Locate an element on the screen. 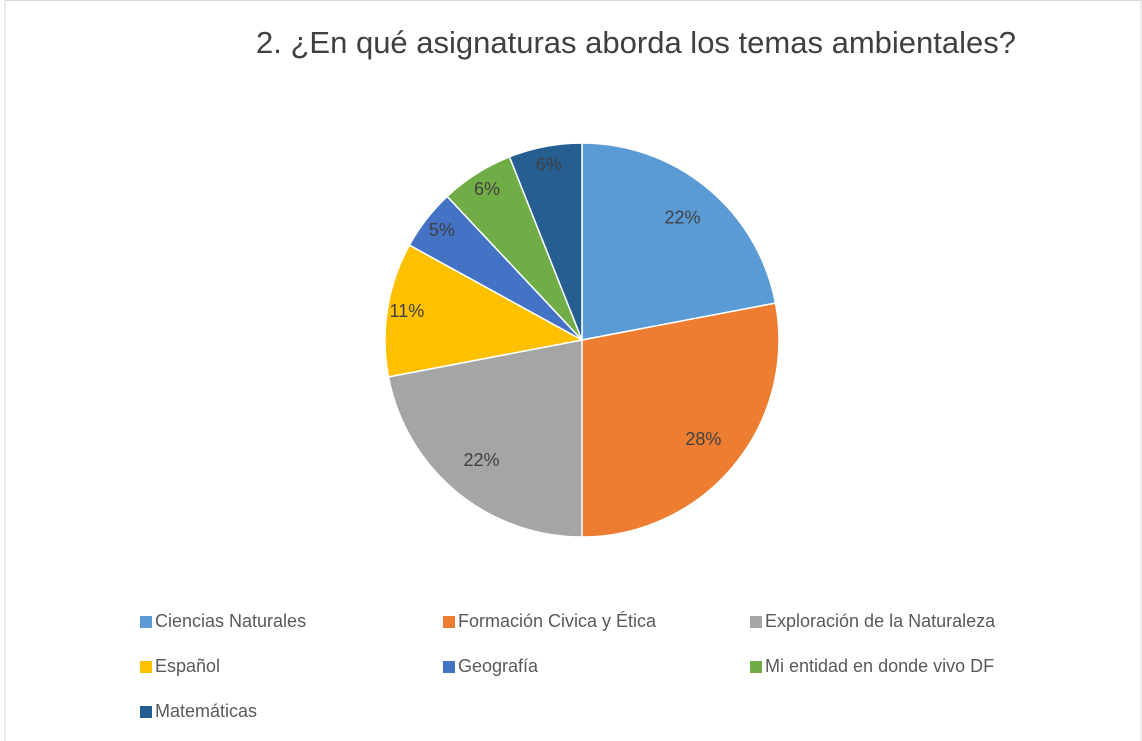  legend-label: Español is located at coordinates (187, 666).